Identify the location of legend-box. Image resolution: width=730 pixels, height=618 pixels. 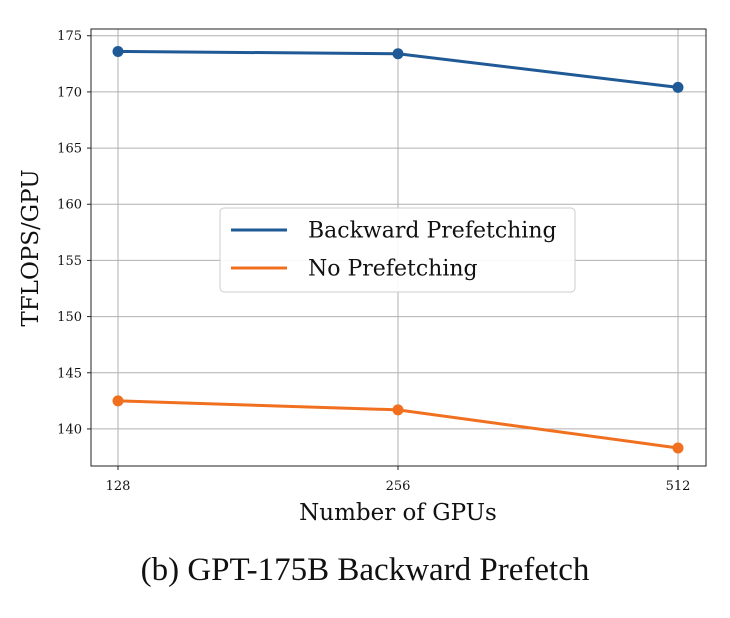
(397, 250).